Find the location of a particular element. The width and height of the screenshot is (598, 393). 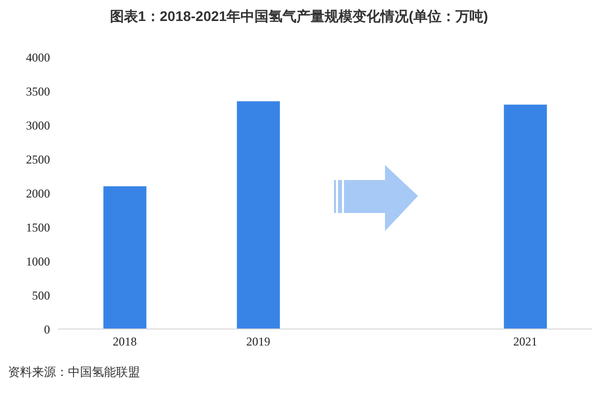

y-tick-label: 0 is located at coordinates (47, 329).